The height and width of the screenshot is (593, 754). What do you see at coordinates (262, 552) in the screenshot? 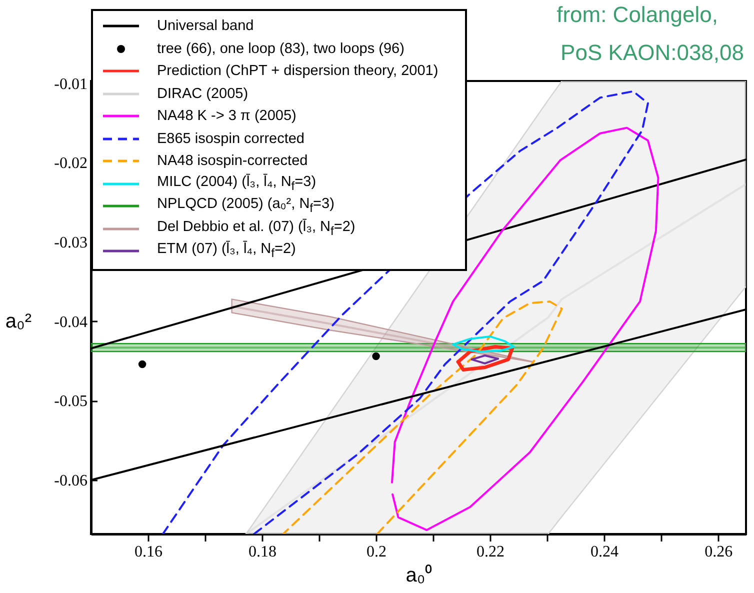
I see `x-tick-label: 0.18` at bounding box center [262, 552].